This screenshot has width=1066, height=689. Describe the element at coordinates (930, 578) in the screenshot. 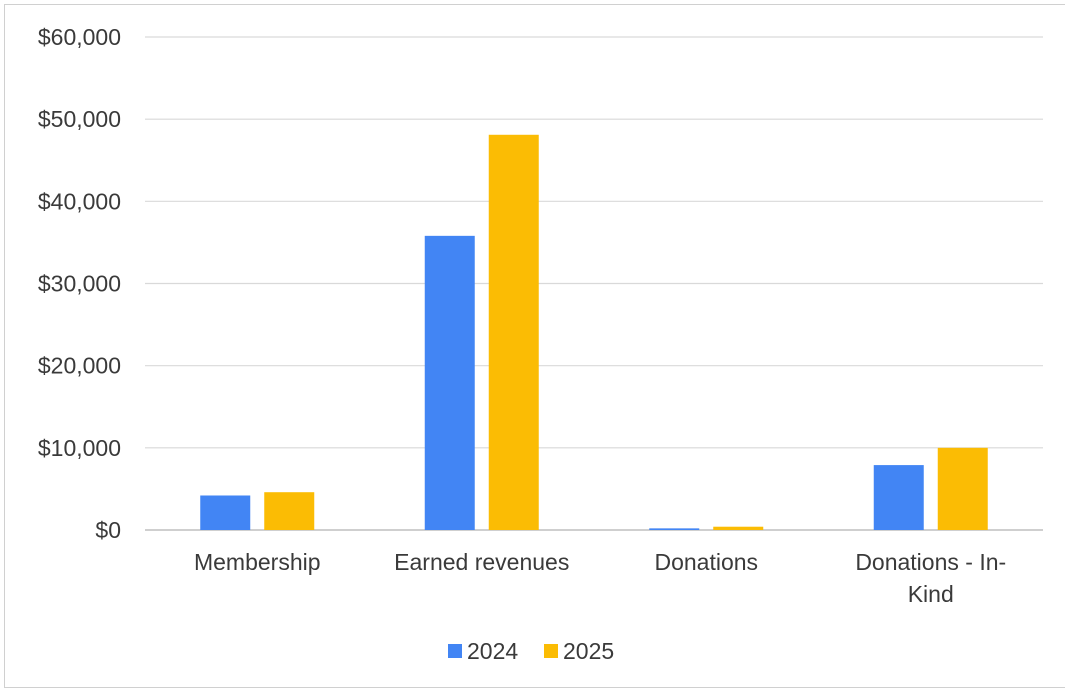

I see `x-tick-label: Donations - In-Kind` at that location.